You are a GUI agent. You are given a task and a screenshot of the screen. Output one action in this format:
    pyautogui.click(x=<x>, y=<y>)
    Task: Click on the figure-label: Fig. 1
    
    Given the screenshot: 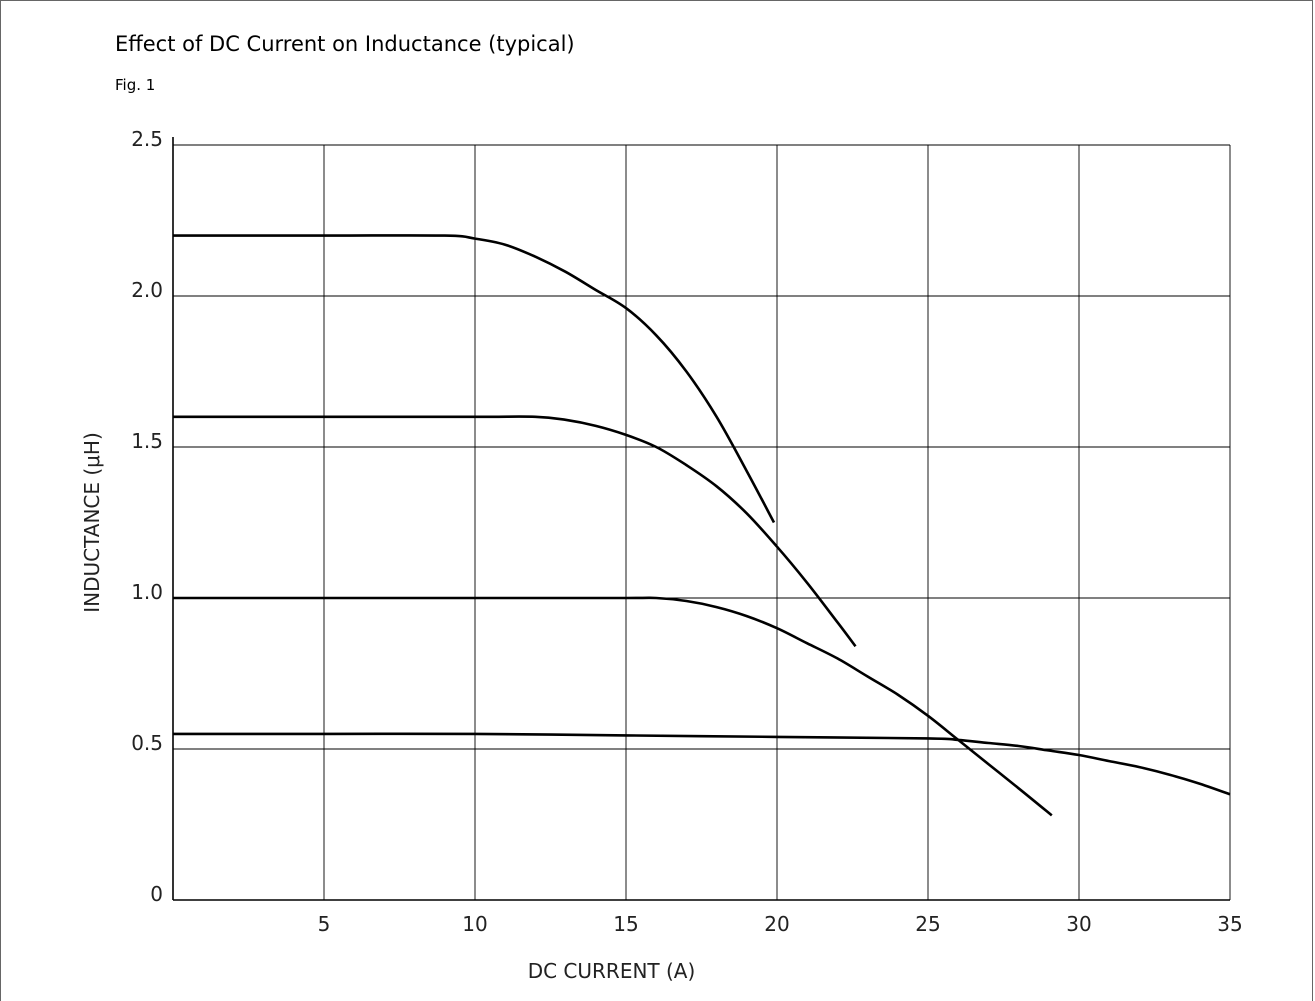 What is the action you would take?
    pyautogui.click(x=135, y=85)
    